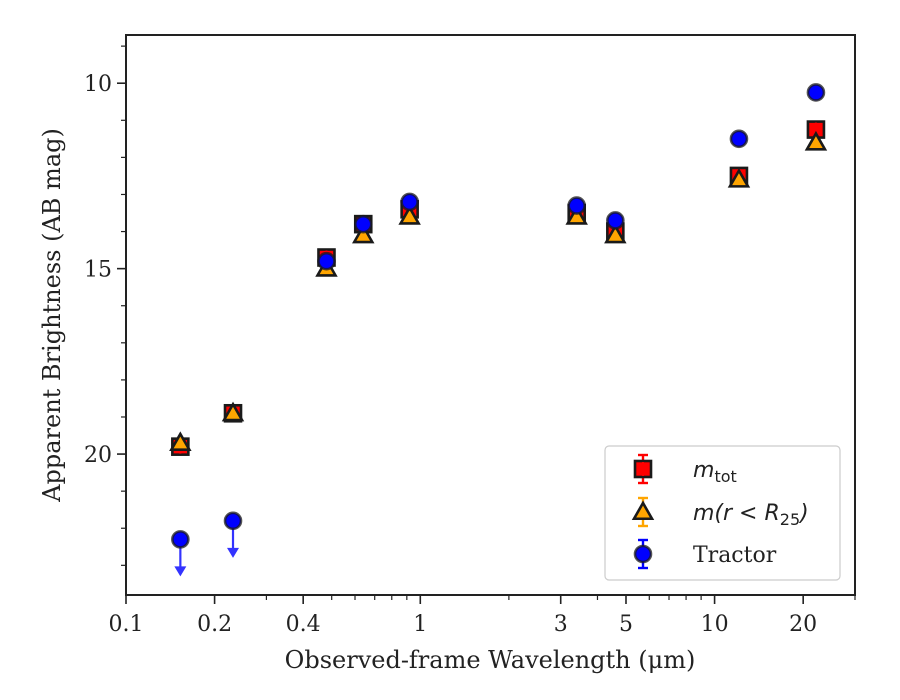 The image size is (900, 700). I want to click on legend-box, so click(722, 513).